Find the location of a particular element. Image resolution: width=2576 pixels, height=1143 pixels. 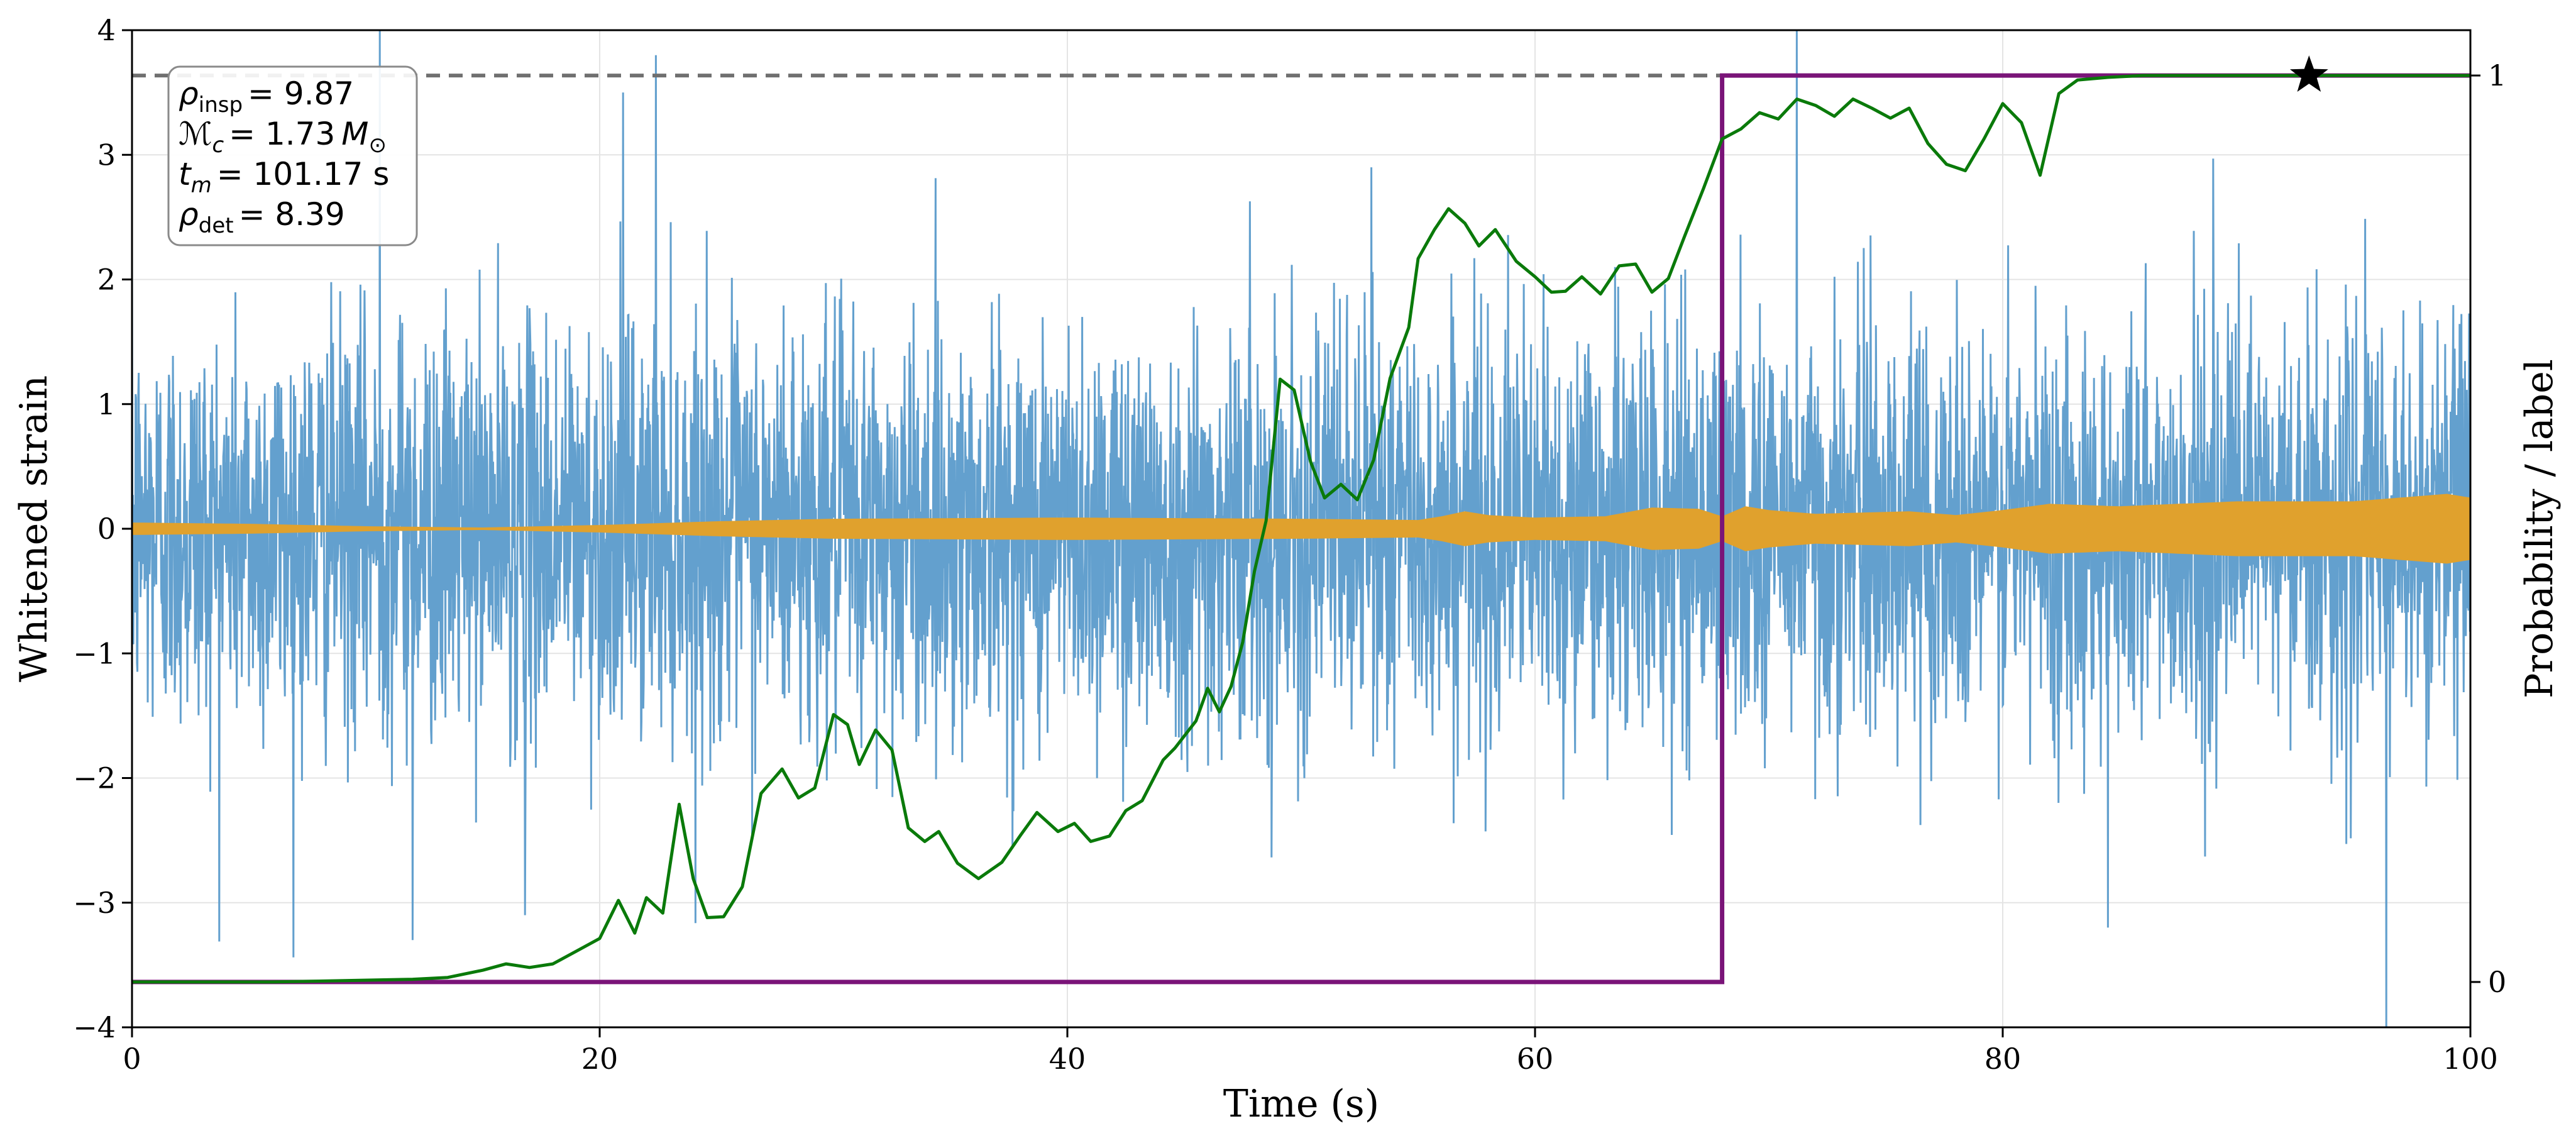

x-tick-label: 20 is located at coordinates (600, 1059).